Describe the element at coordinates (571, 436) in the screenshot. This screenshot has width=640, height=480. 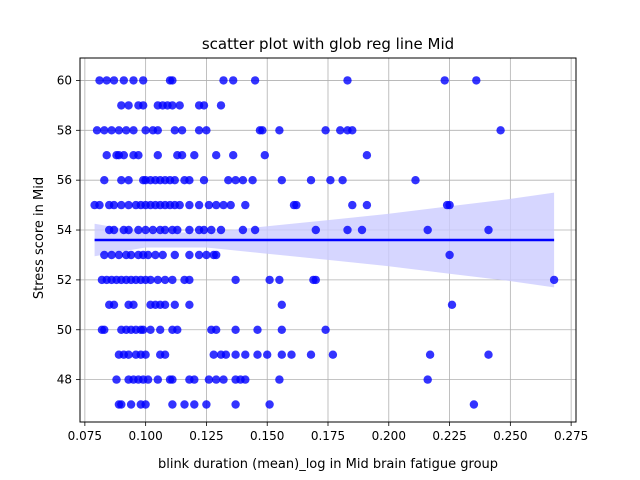
I see `x-tick-label: 0.275` at that location.